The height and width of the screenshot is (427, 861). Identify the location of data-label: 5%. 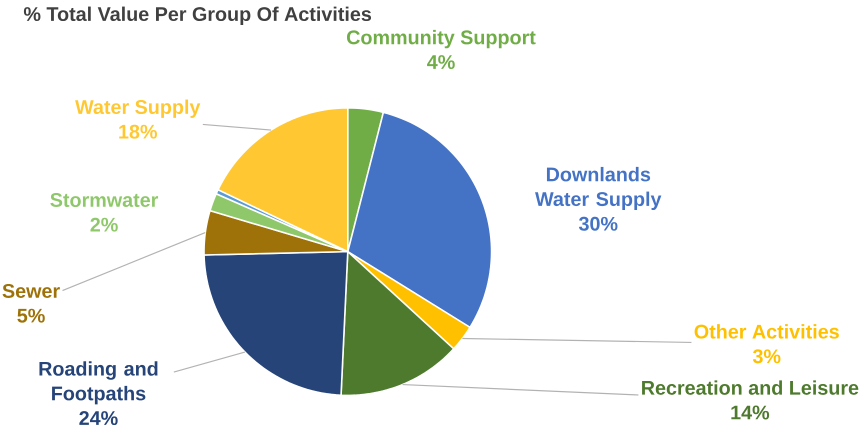
(31, 315).